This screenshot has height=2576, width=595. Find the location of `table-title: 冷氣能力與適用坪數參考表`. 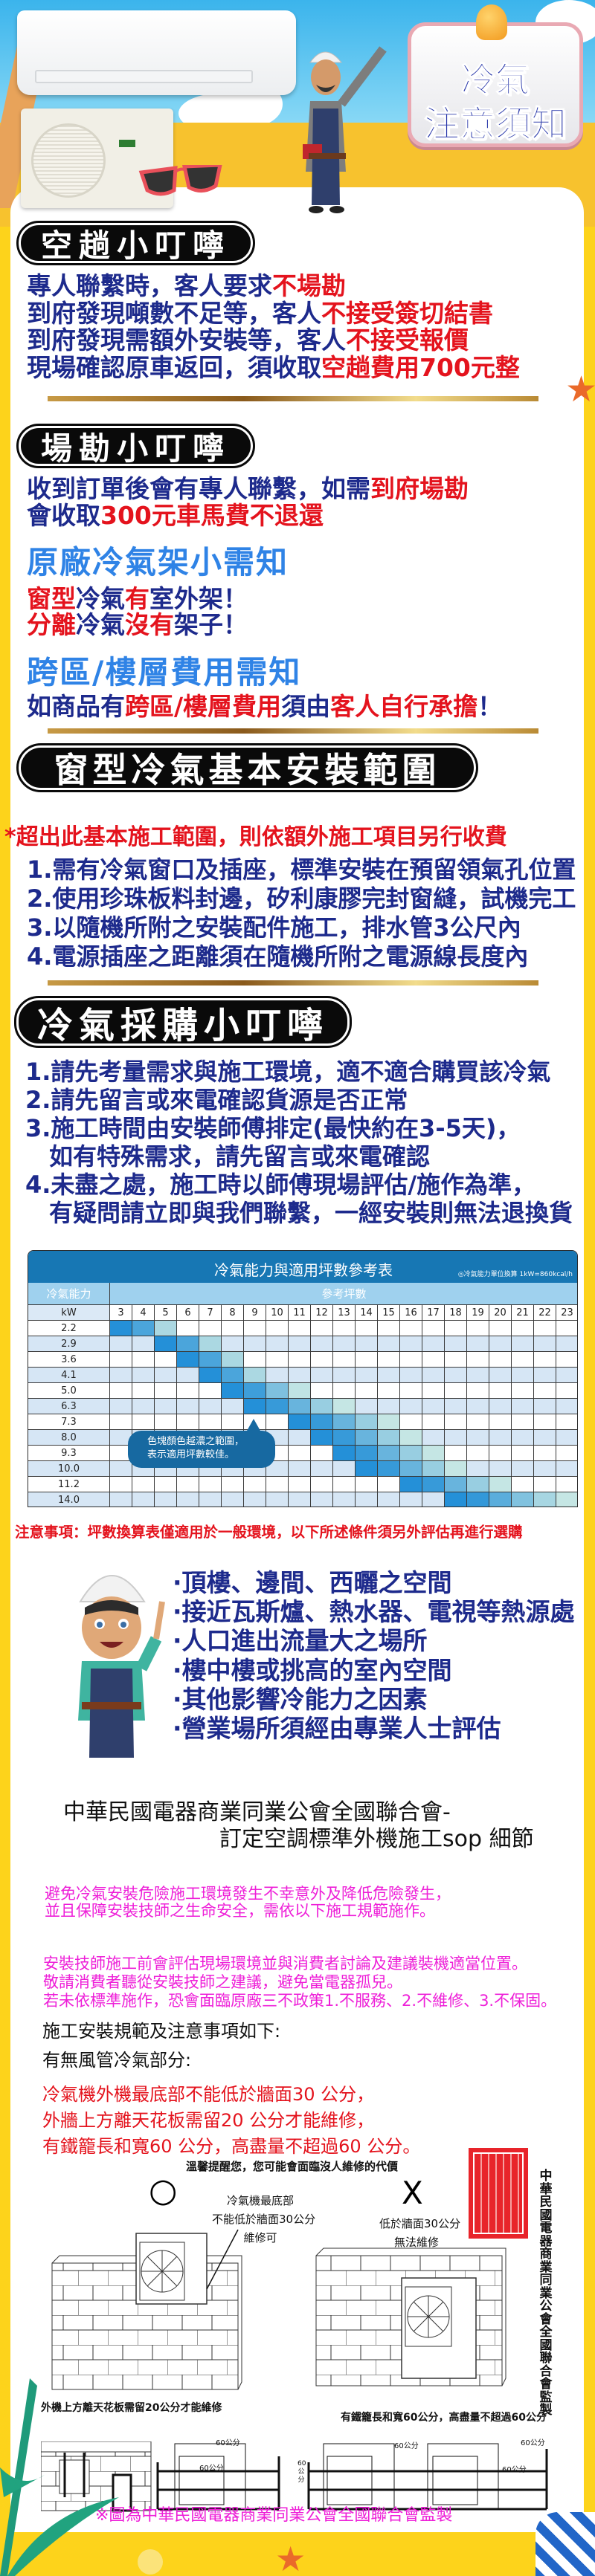

table-title: 冷氣能力與適用坪數參考表 is located at coordinates (304, 1270).